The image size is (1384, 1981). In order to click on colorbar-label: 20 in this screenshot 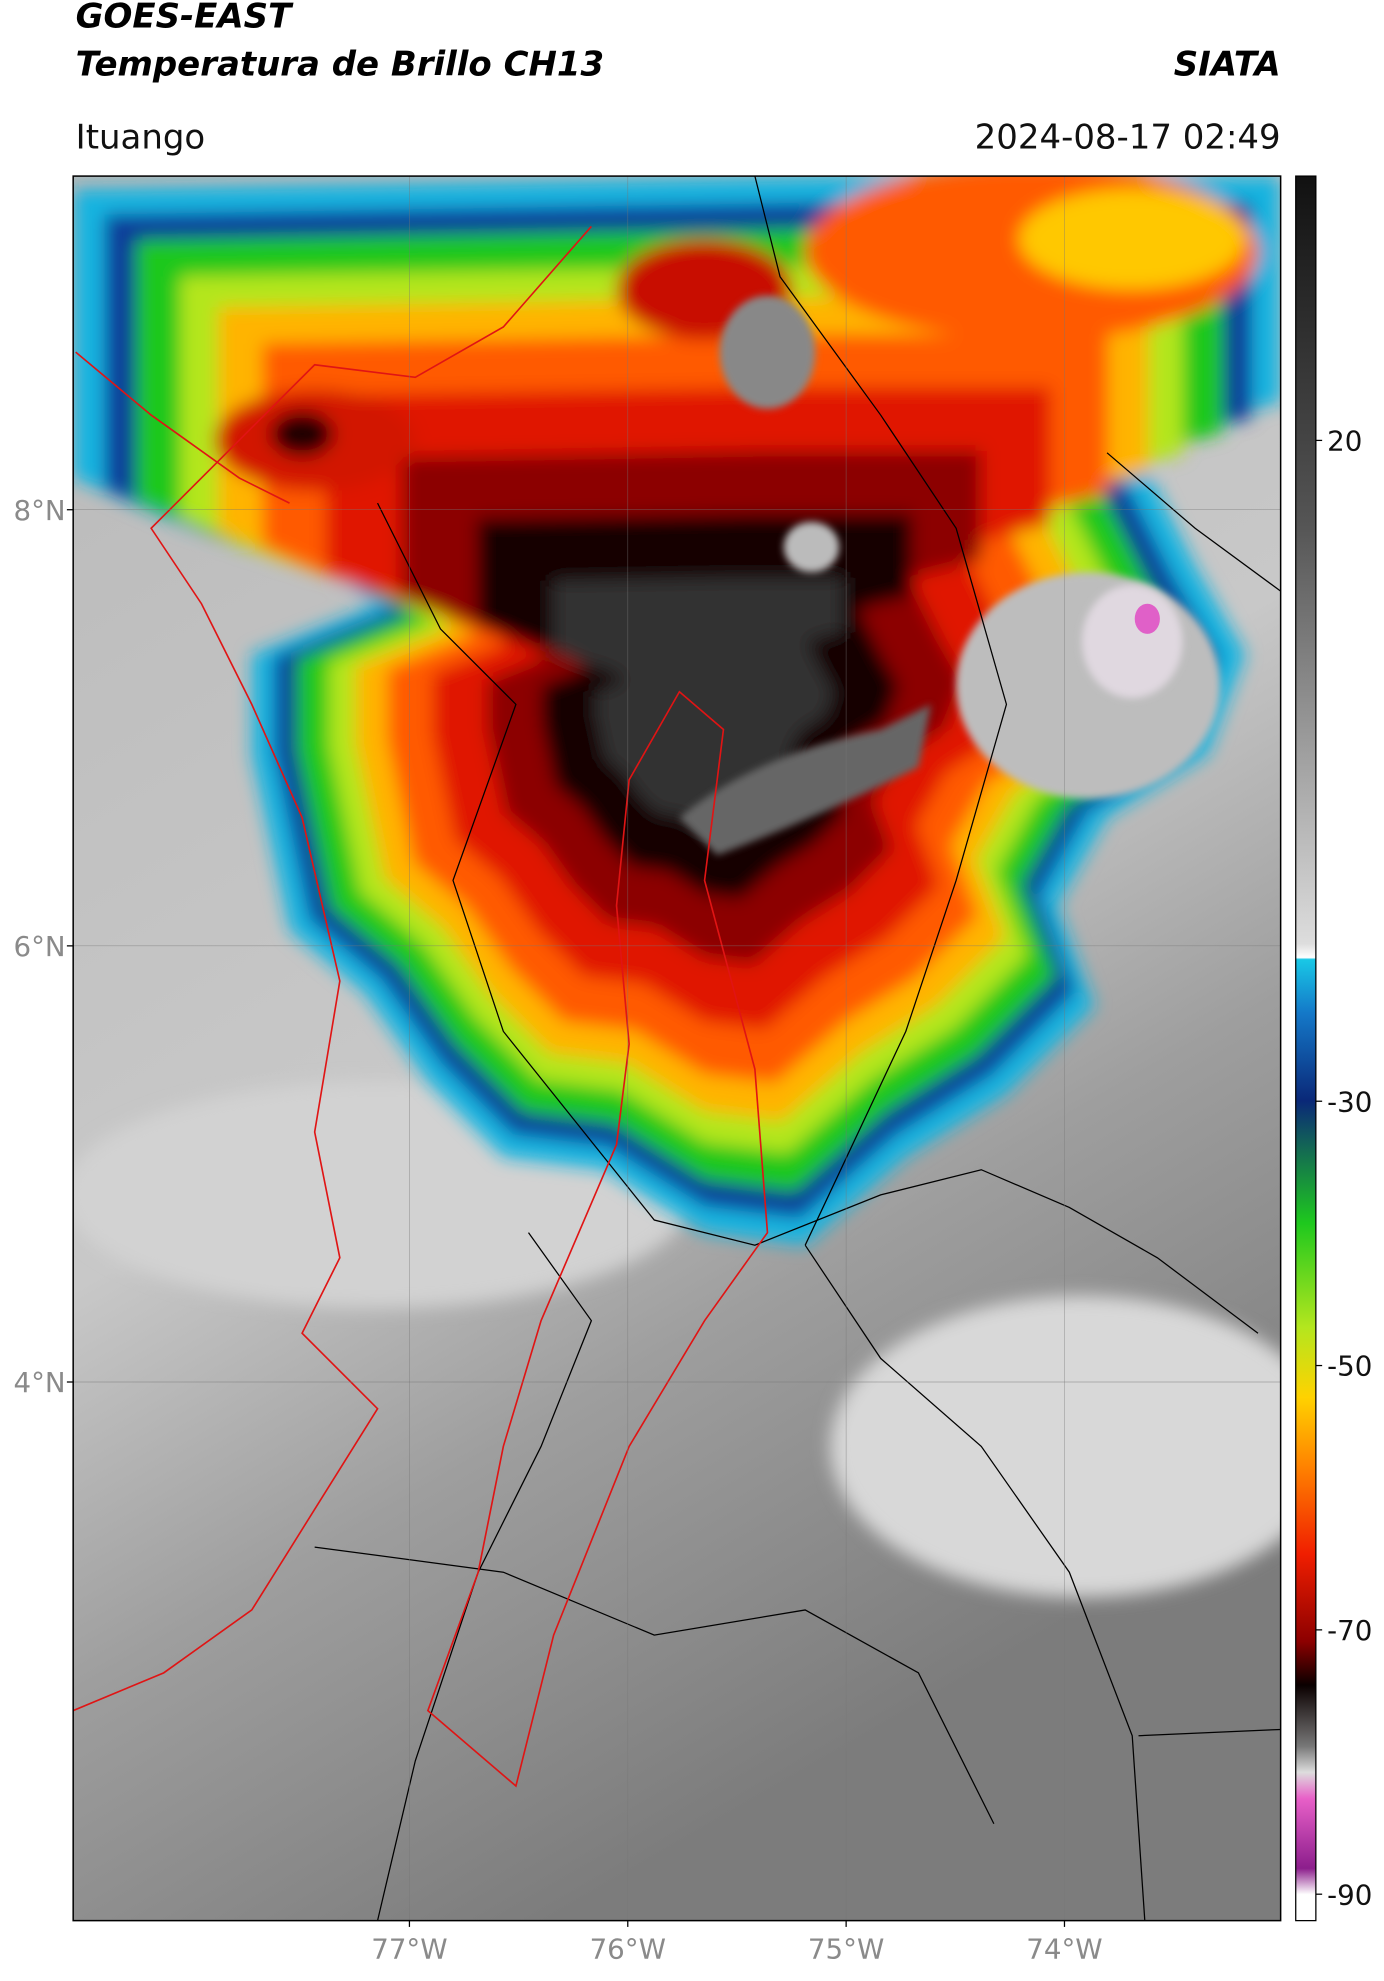, I will do `click(1344, 440)`.